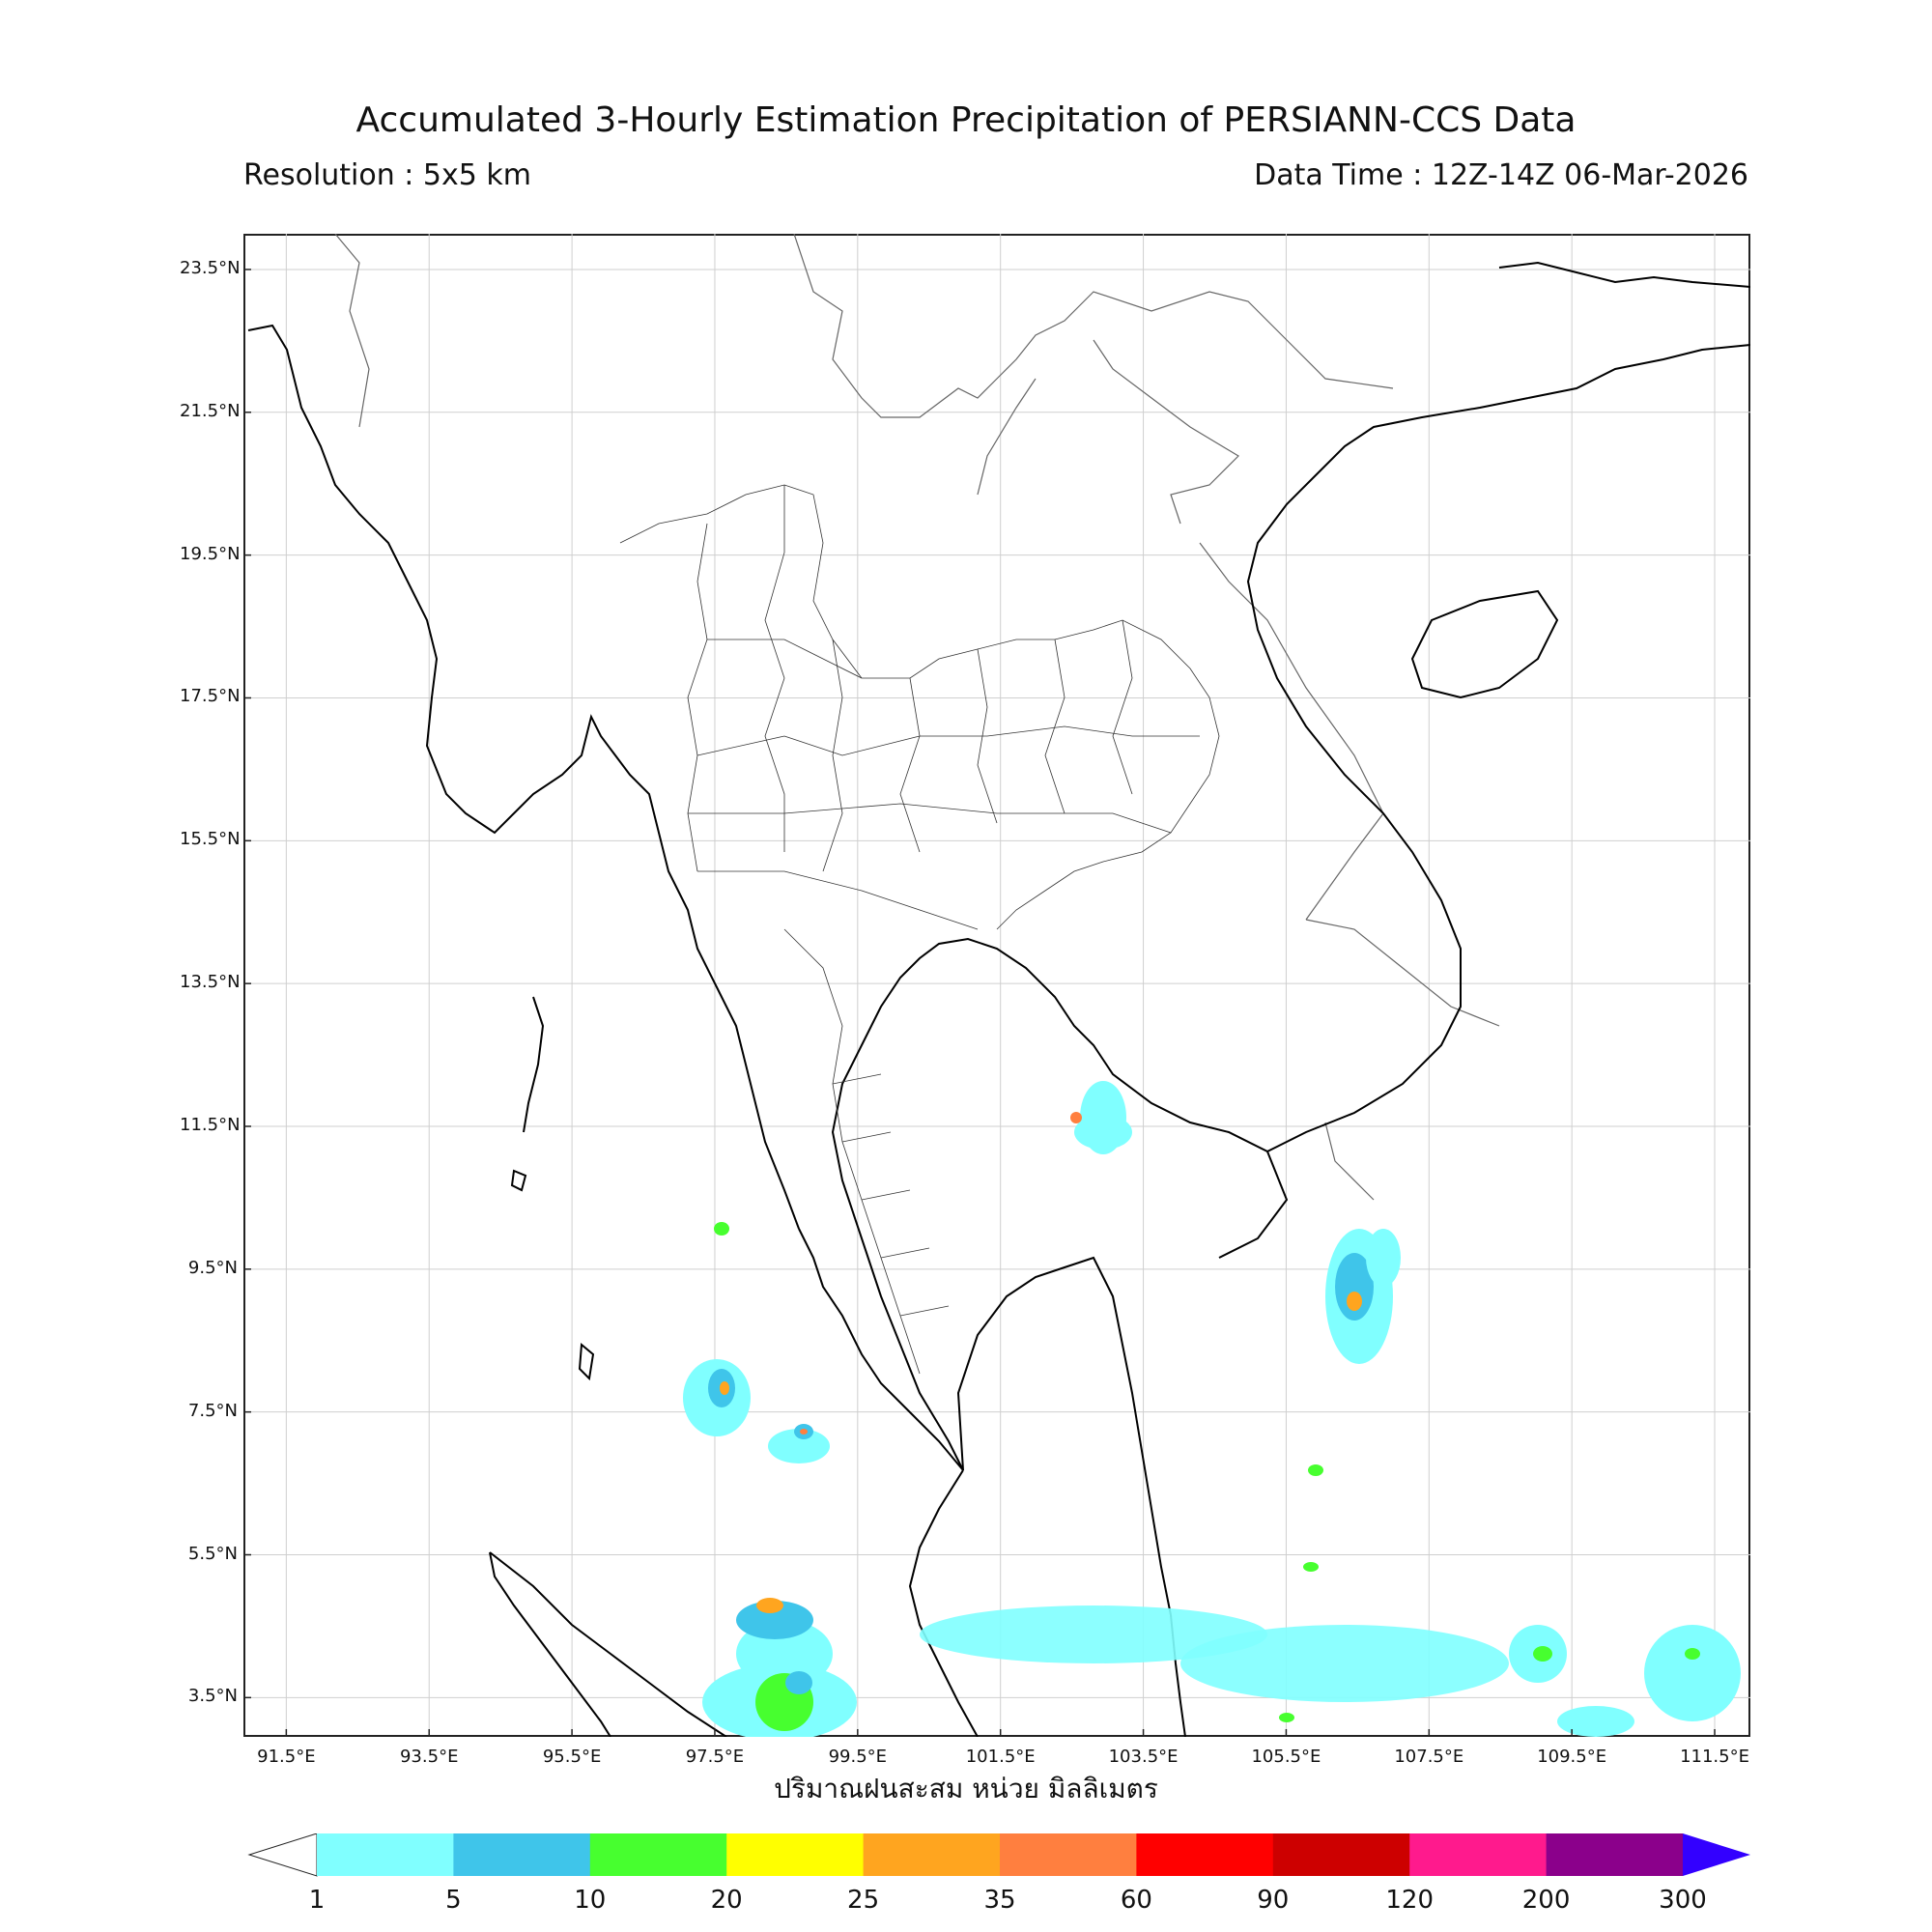 The image size is (1932, 1932). What do you see at coordinates (212, 1267) in the screenshot?
I see `lat-tick-label: 9.5°N` at bounding box center [212, 1267].